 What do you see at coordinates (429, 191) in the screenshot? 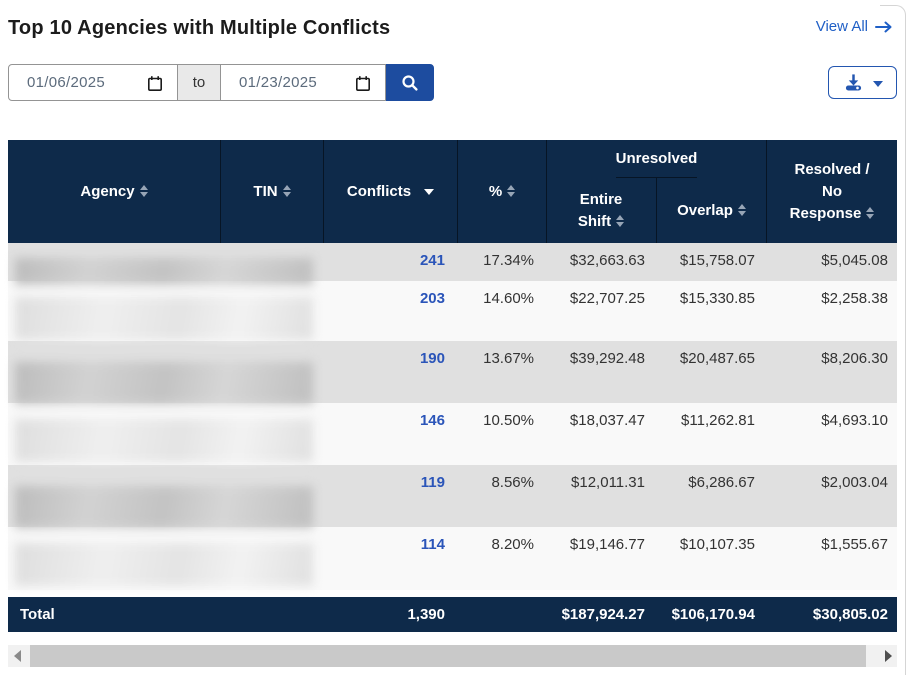
I see `sort-desc-icon` at bounding box center [429, 191].